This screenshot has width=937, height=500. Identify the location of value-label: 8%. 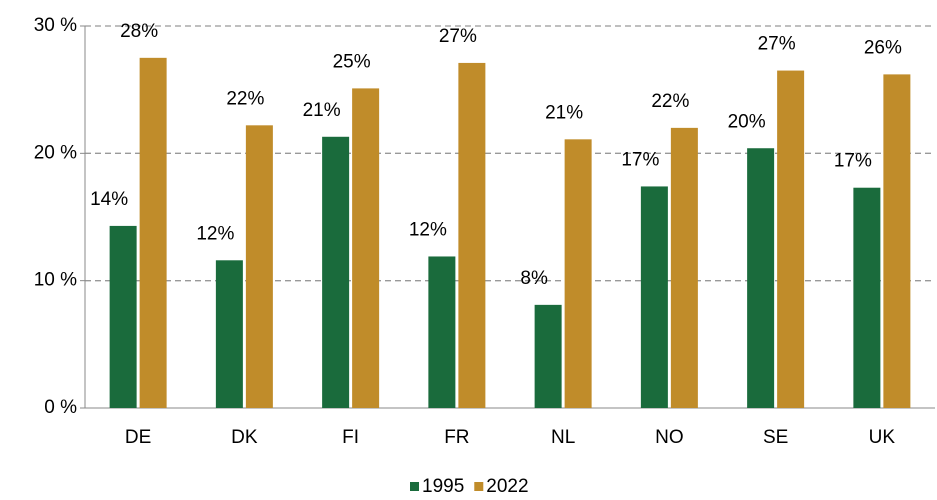
(534, 278).